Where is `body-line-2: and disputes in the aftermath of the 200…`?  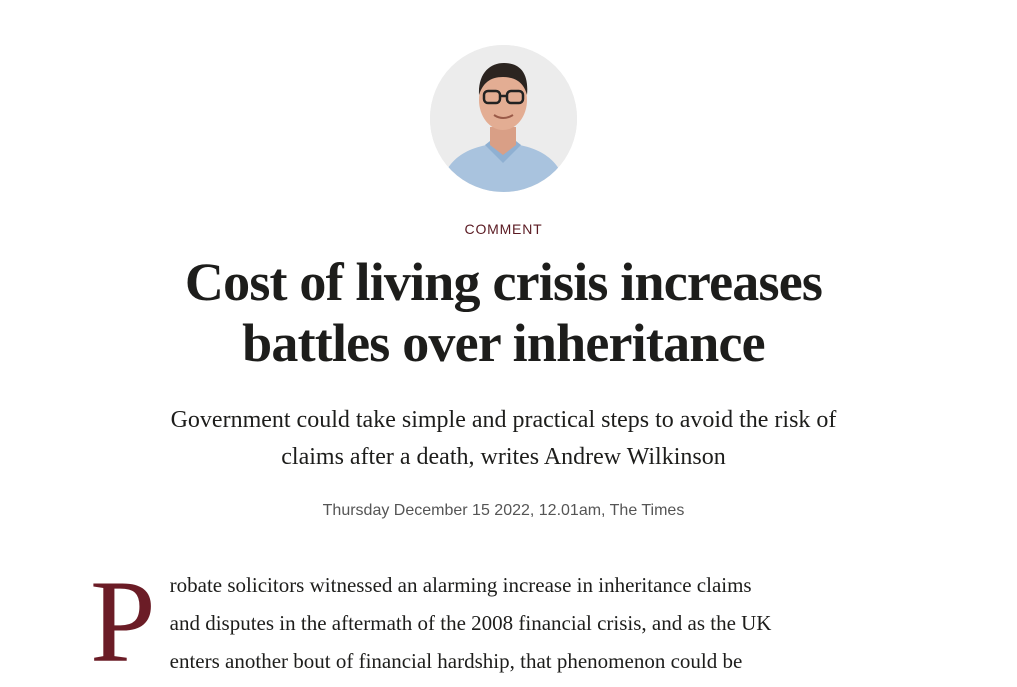 body-line-2: and disputes in the aftermath of the 200… is located at coordinates (470, 623).